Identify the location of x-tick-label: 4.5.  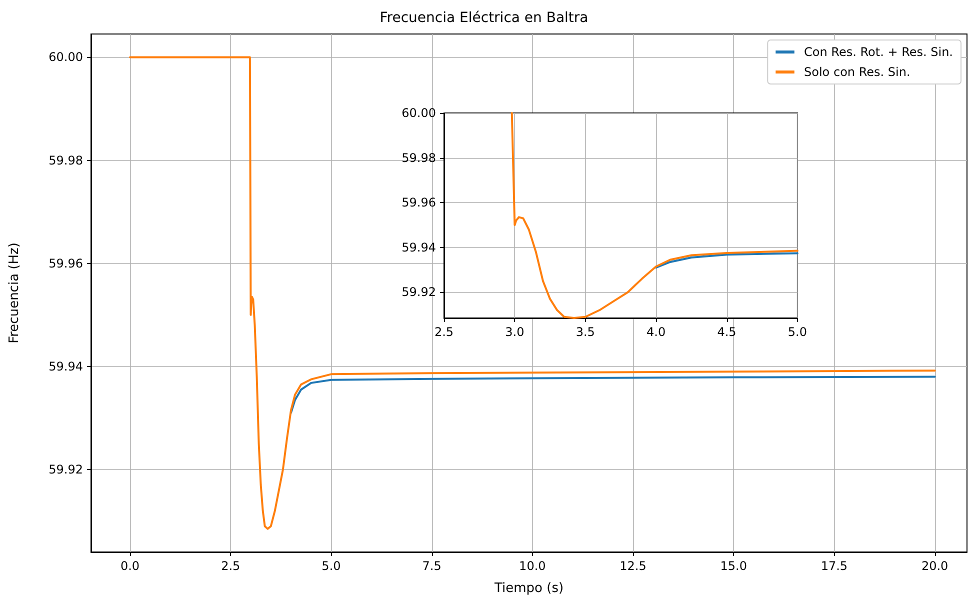
(726, 332).